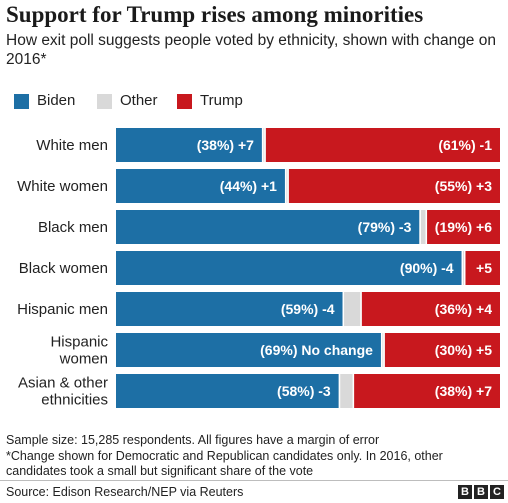 The width and height of the screenshot is (508, 503). Describe the element at coordinates (63, 392) in the screenshot. I see `category-label: Asian & other ethnicities` at that location.